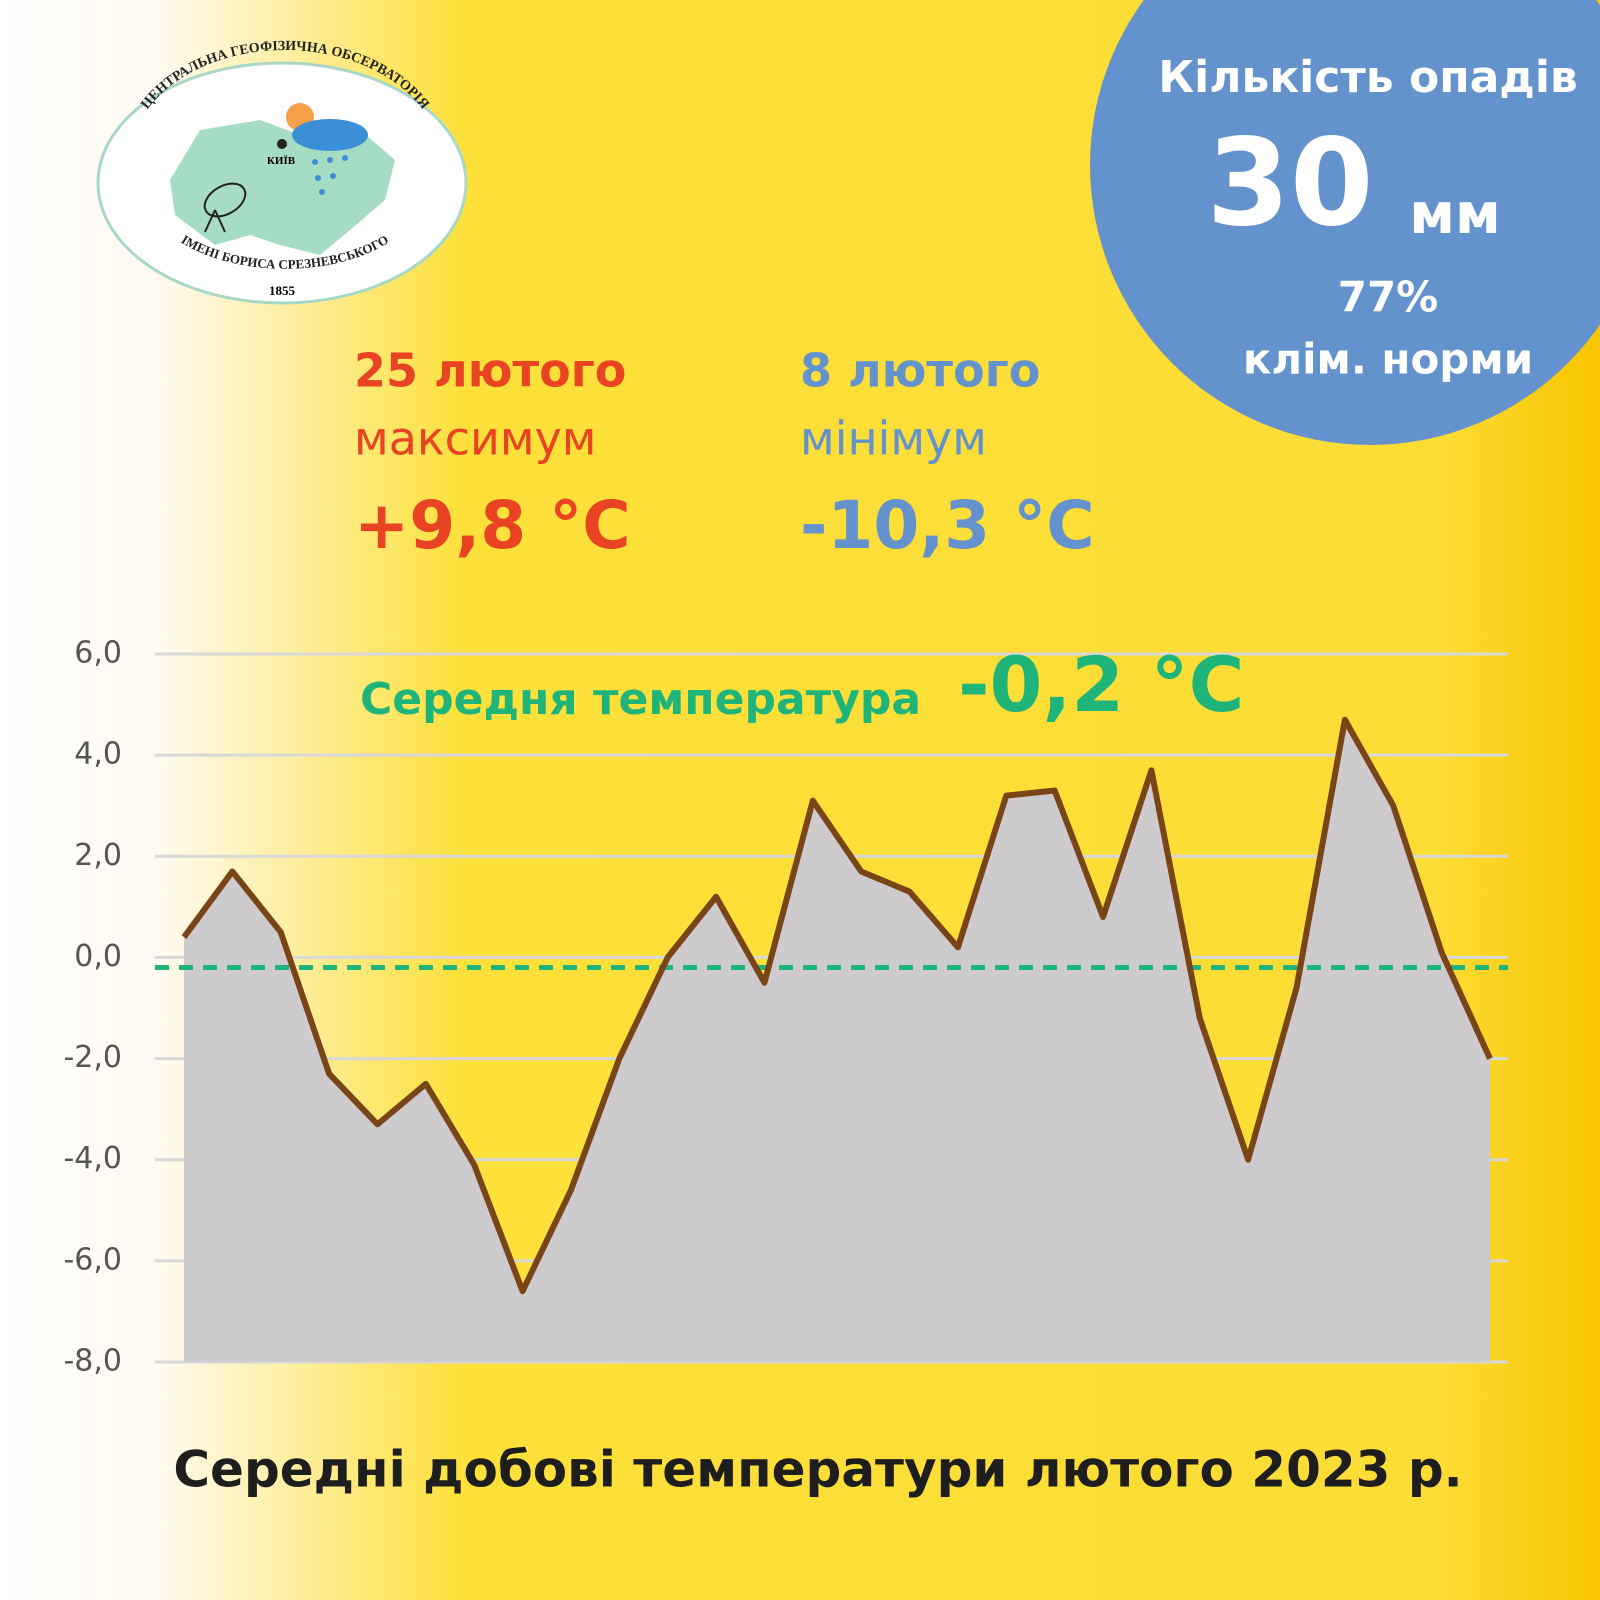 The width and height of the screenshot is (1600, 1600). I want to click on max-value: +9,8 °C, so click(492, 525).